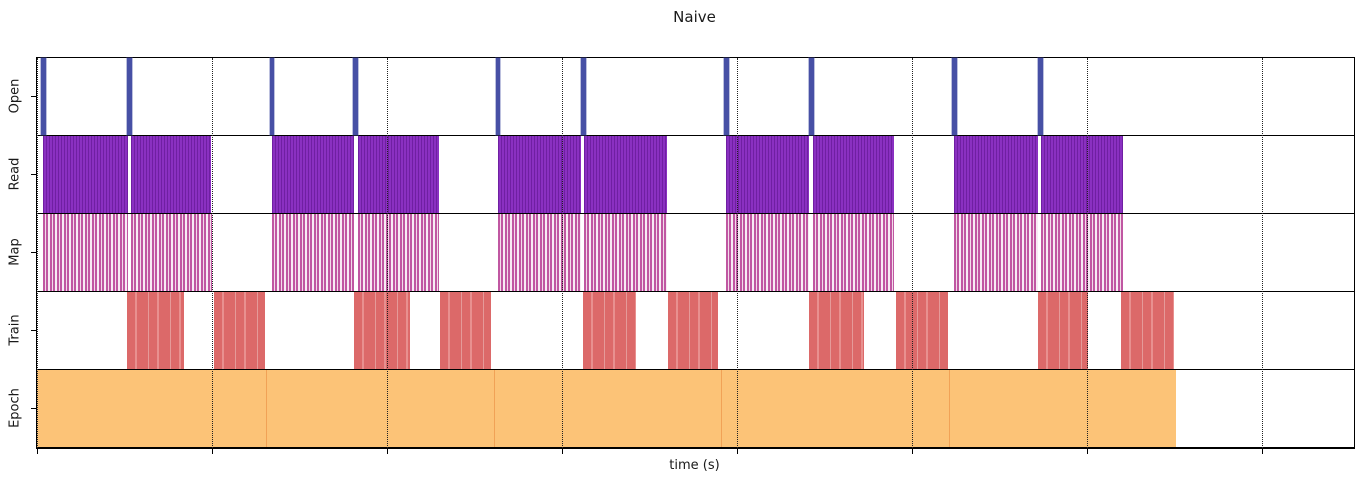 The width and height of the screenshot is (1361, 484). I want to click on row-label-epoch: Epoch, so click(15, 408).